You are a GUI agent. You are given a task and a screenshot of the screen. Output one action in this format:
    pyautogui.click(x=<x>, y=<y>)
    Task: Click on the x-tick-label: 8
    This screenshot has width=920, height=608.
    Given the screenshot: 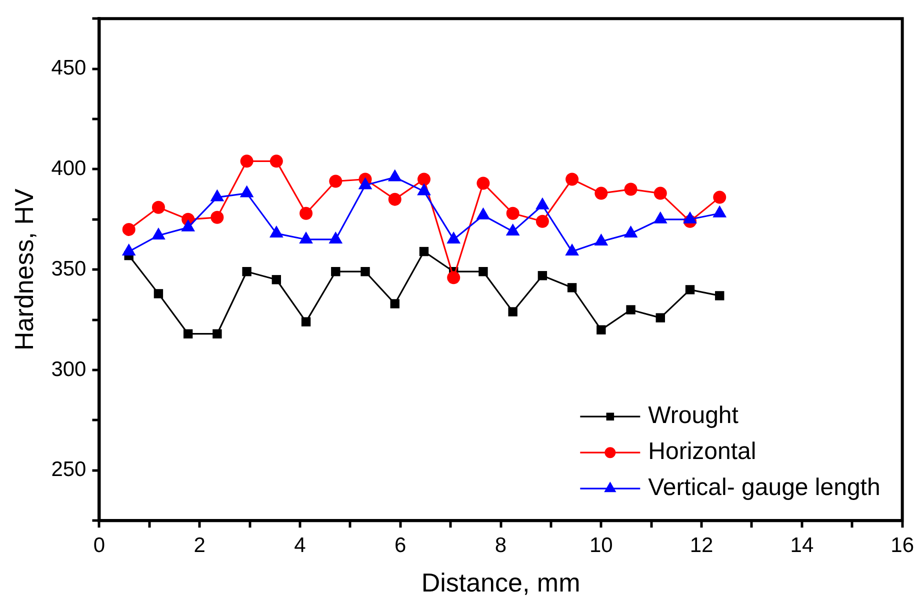 What is the action you would take?
    pyautogui.click(x=500, y=545)
    